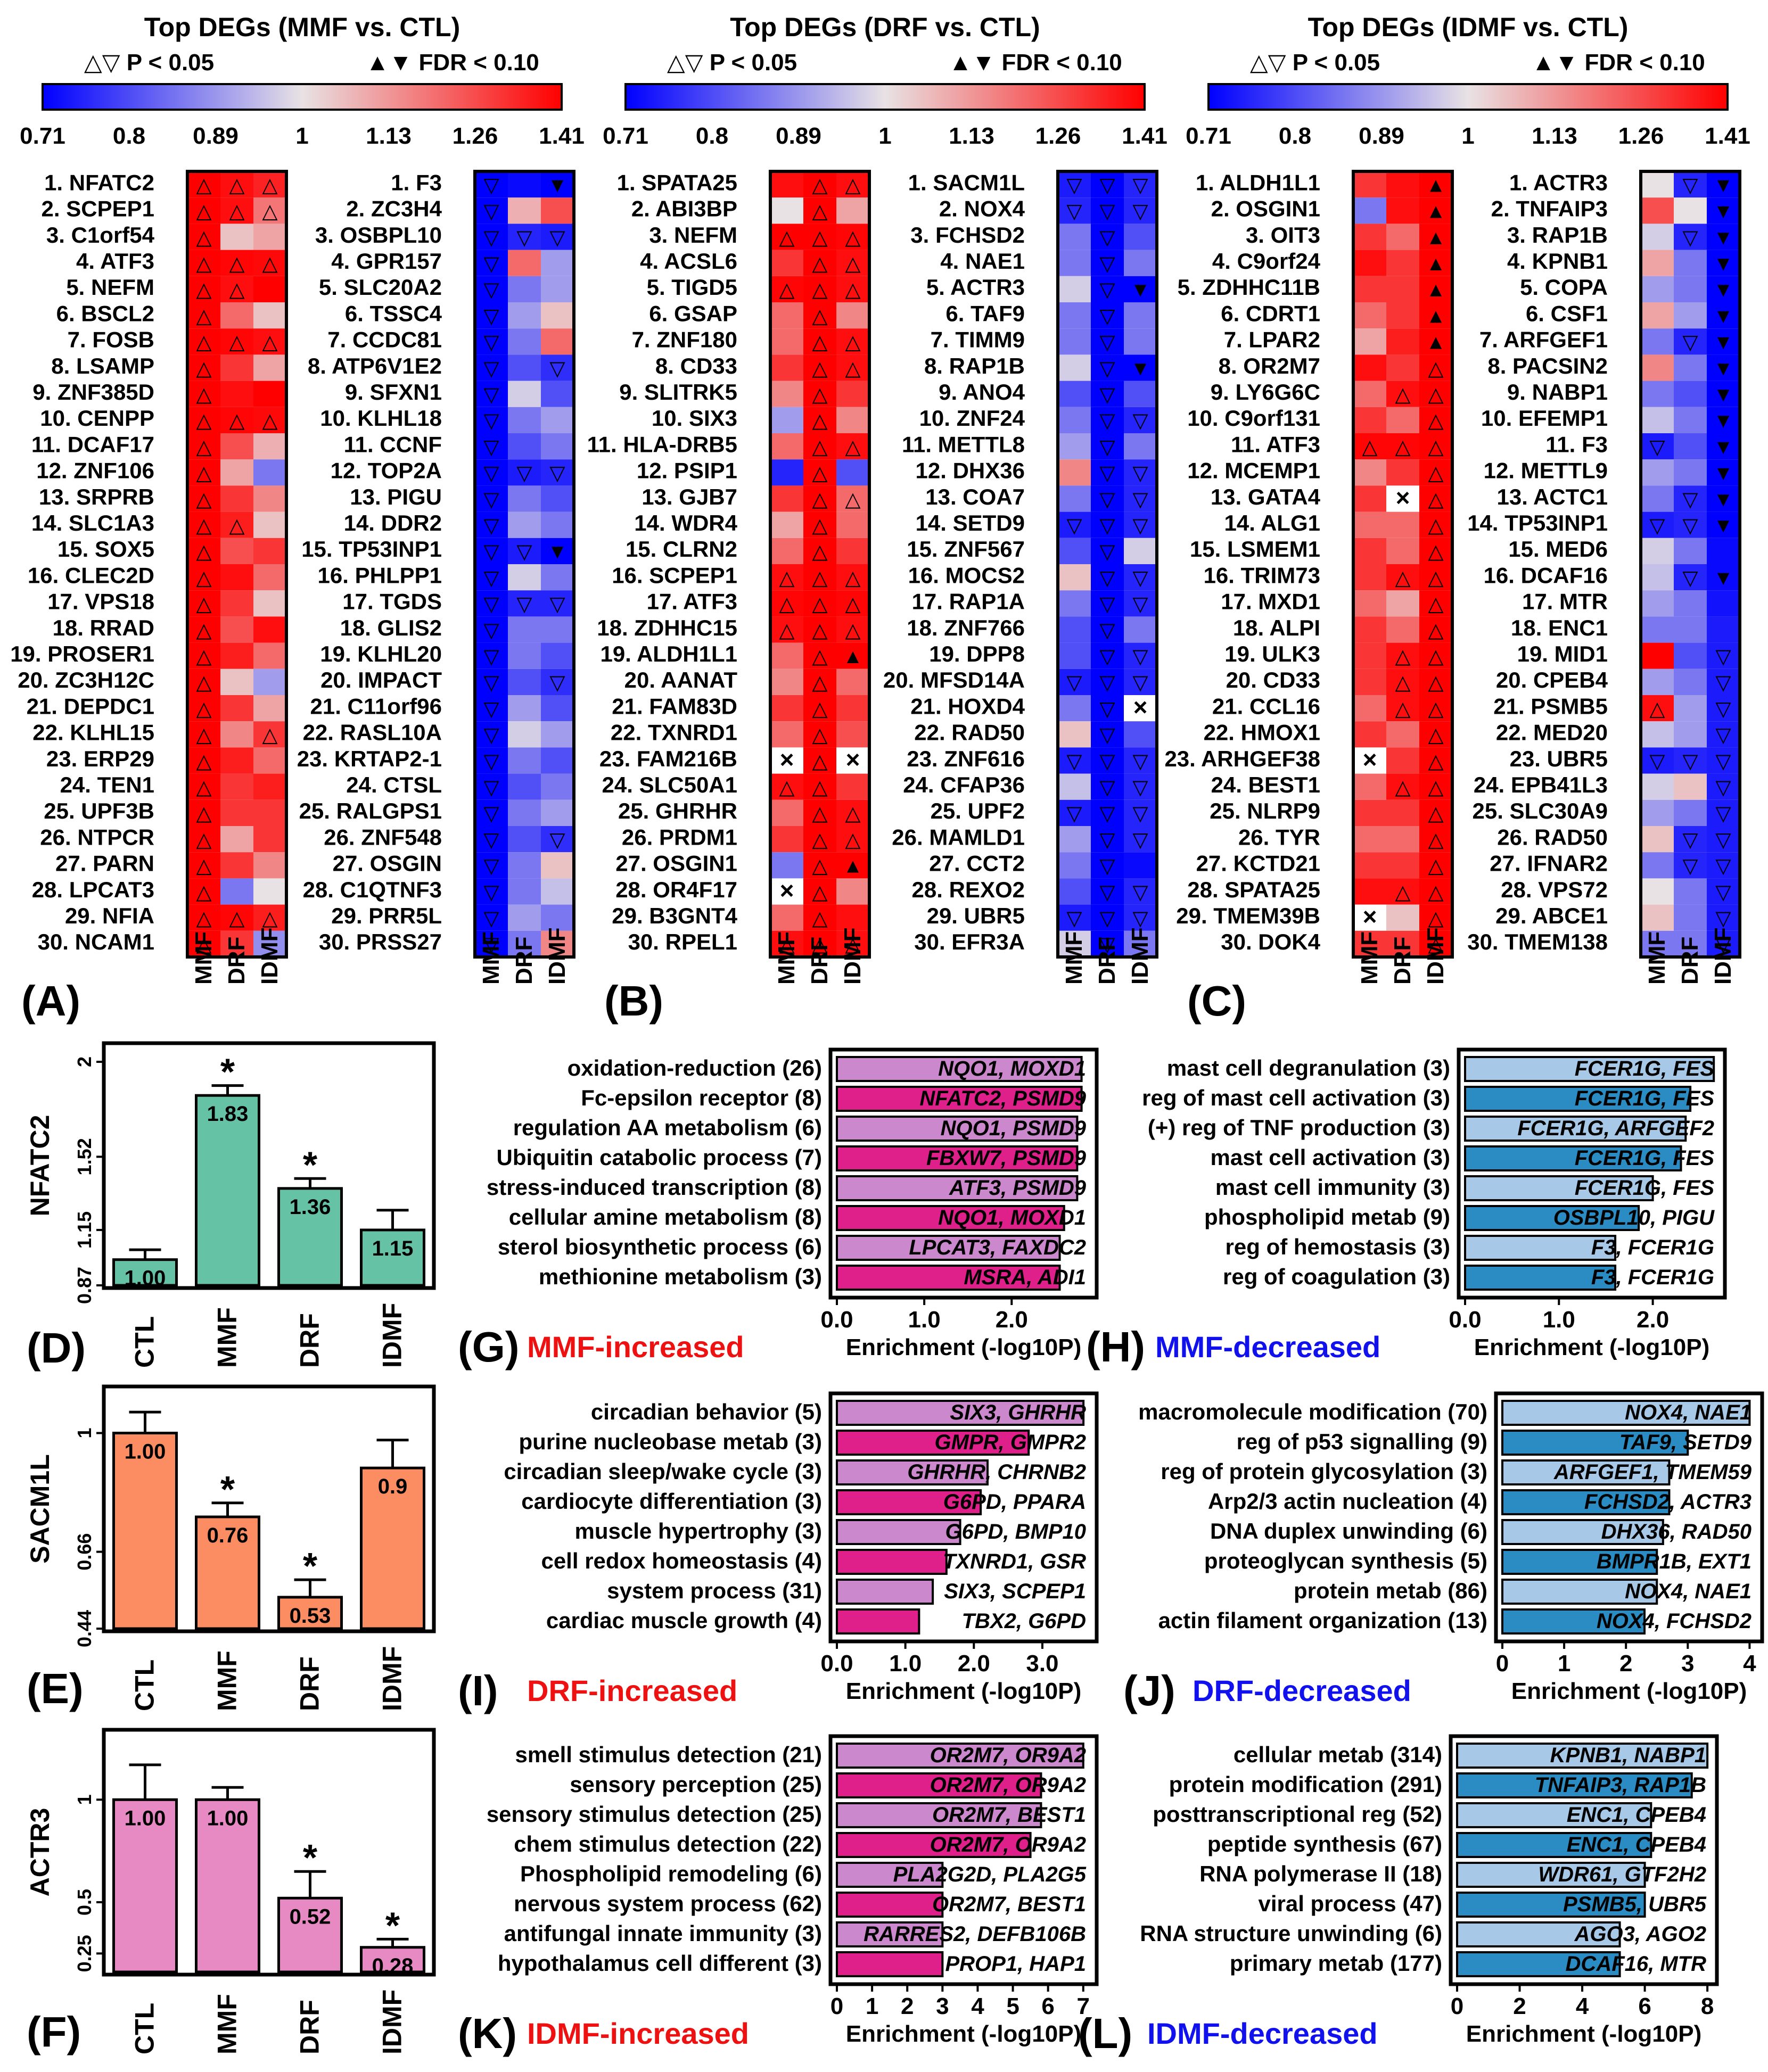  Describe the element at coordinates (1370, 916) in the screenshot. I see `significance-marker: ×` at that location.